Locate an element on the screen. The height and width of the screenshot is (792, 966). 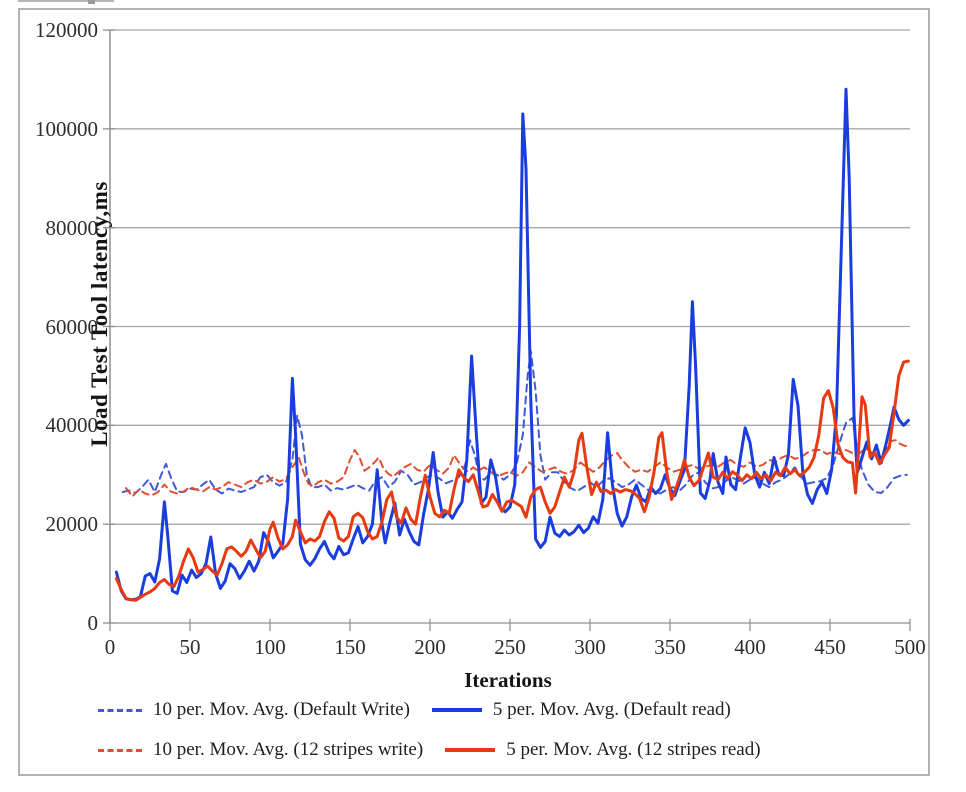
y-axis-title: Load Test Tool latency,ms is located at coordinates (99, 314).